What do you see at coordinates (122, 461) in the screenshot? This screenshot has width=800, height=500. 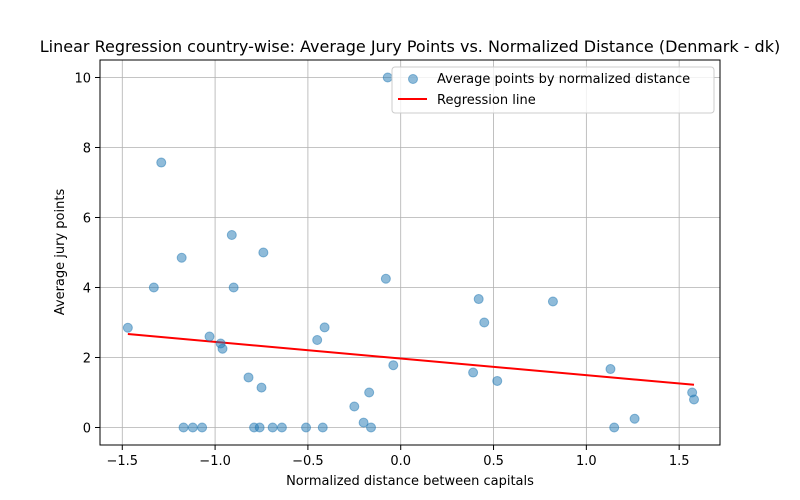 I see `x-tick-label: −1.5` at bounding box center [122, 461].